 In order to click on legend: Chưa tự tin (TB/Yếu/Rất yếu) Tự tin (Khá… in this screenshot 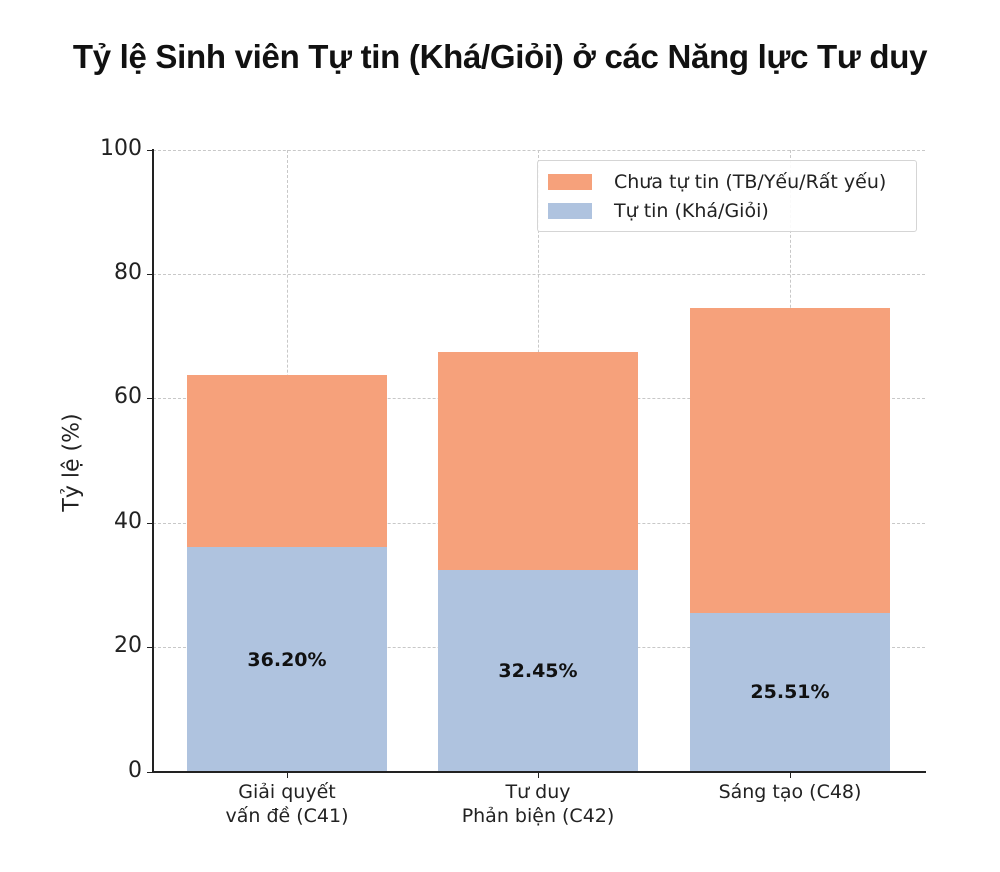, I will do `click(727, 196)`.